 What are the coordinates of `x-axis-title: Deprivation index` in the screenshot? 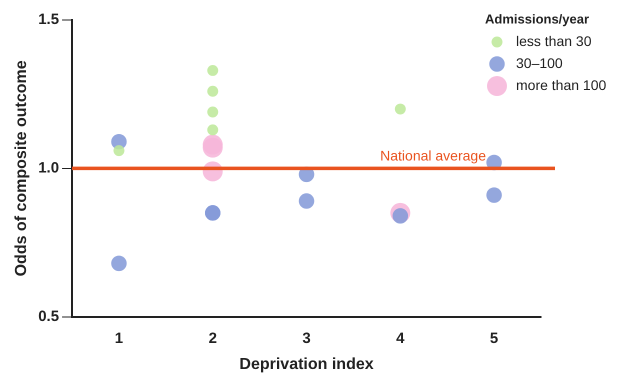 It's located at (306, 364).